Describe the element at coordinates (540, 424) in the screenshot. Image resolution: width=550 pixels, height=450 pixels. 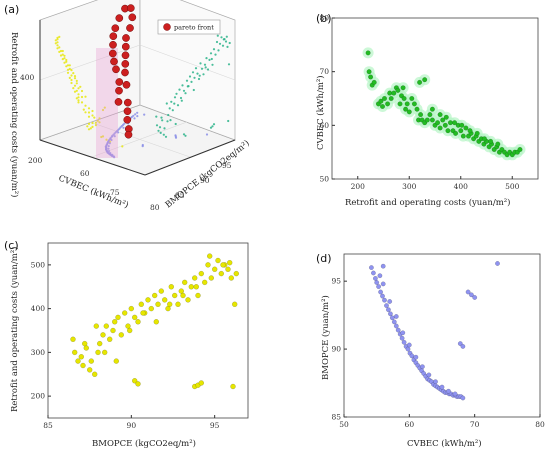
I see `panel-d-x-tick-label: 80` at that location.